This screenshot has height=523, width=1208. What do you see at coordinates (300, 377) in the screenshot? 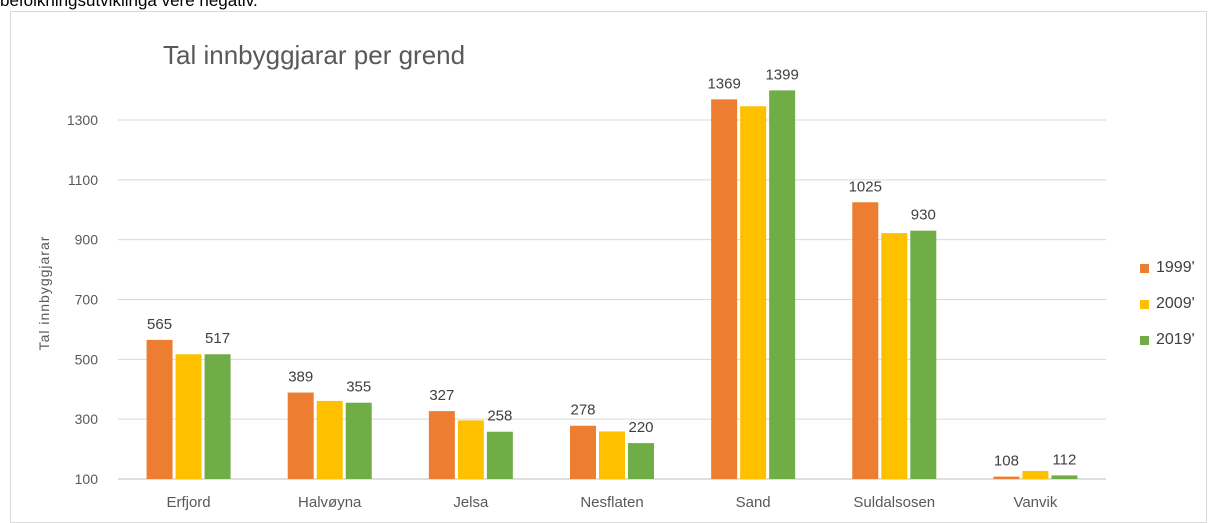
I see `data-label: 389` at bounding box center [300, 377].